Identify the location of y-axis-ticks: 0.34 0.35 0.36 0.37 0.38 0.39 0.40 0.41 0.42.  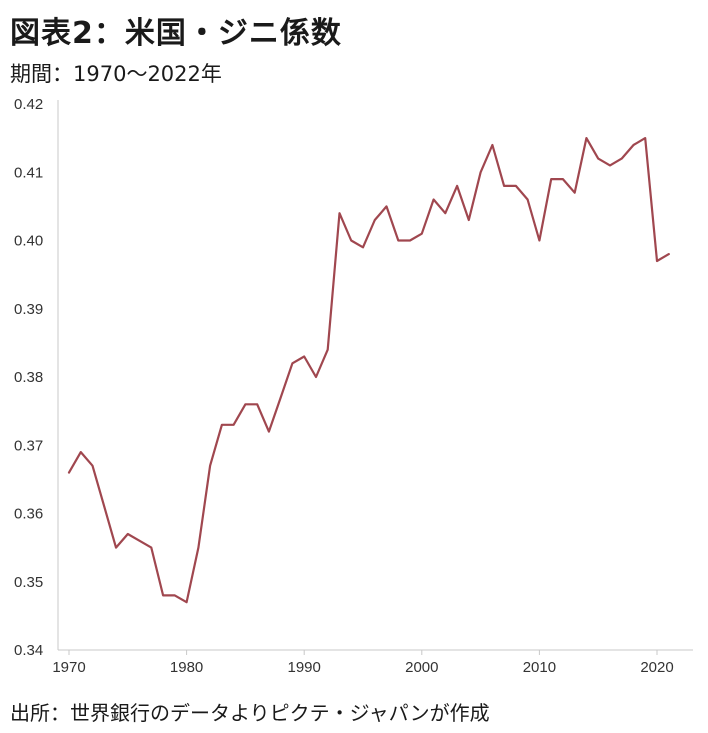
(28, 377).